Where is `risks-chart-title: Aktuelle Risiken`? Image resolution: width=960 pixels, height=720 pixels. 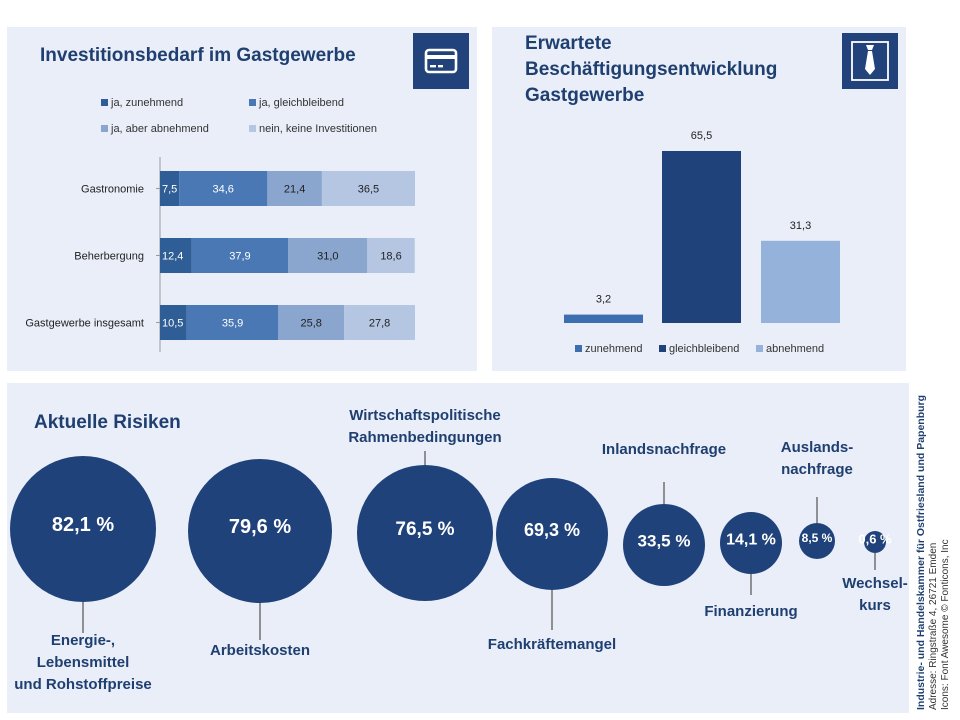
risks-chart-title: Aktuelle Risiken is located at coordinates (107, 422).